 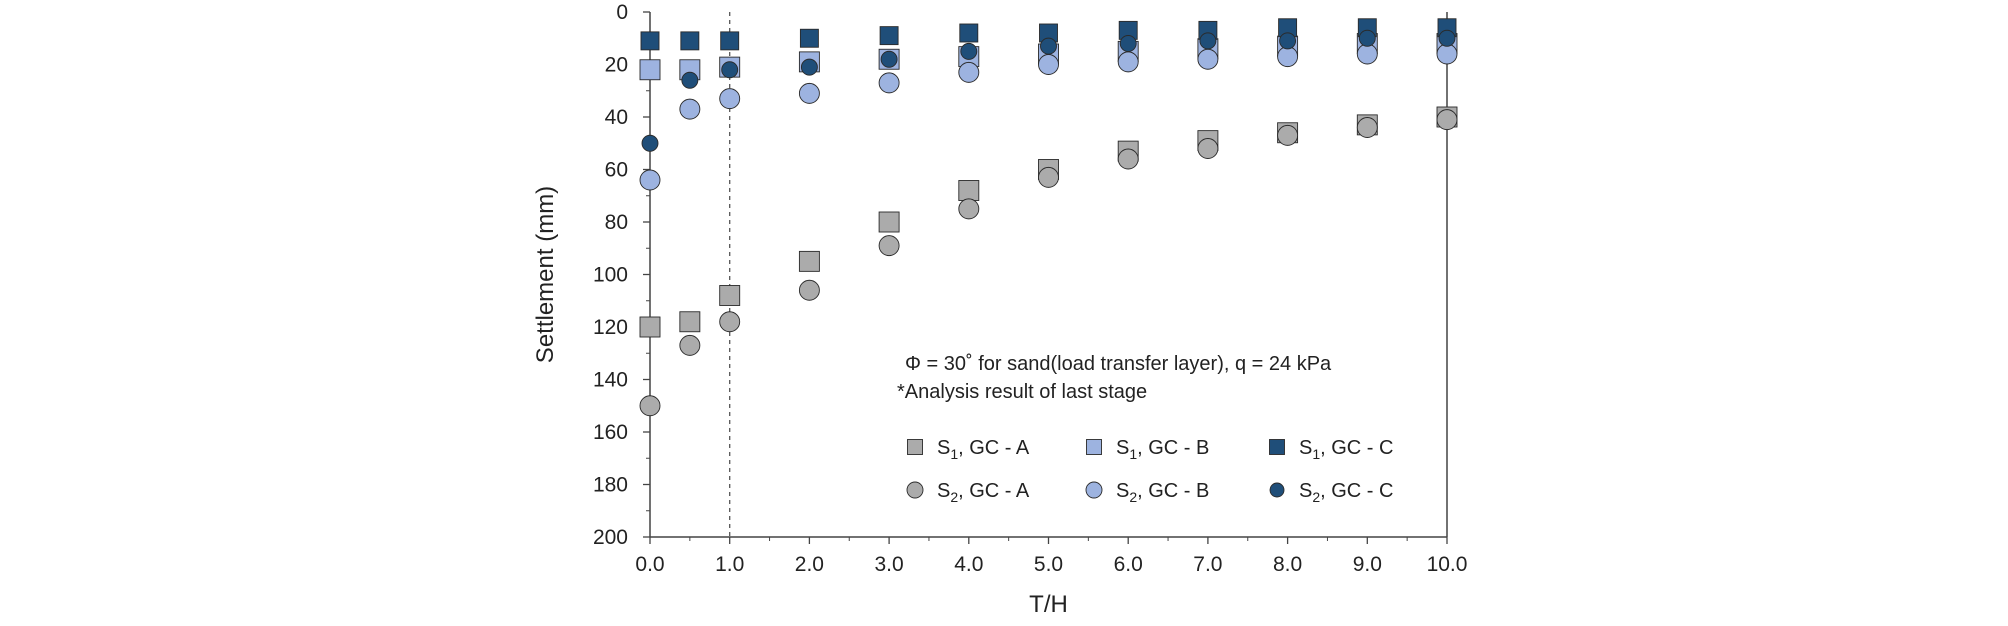 I want to click on legend-entry: S2, GC - C, so click(x=1331, y=492).